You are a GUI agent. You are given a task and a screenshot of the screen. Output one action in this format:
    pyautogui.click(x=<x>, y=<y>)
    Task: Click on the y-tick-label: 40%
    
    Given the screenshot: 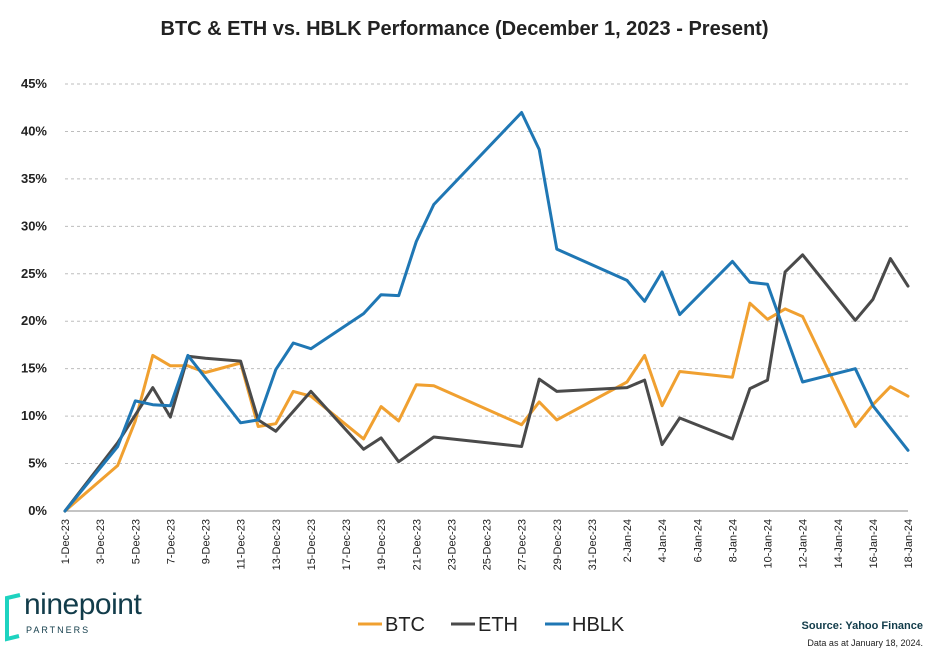 What is the action you would take?
    pyautogui.click(x=34, y=130)
    